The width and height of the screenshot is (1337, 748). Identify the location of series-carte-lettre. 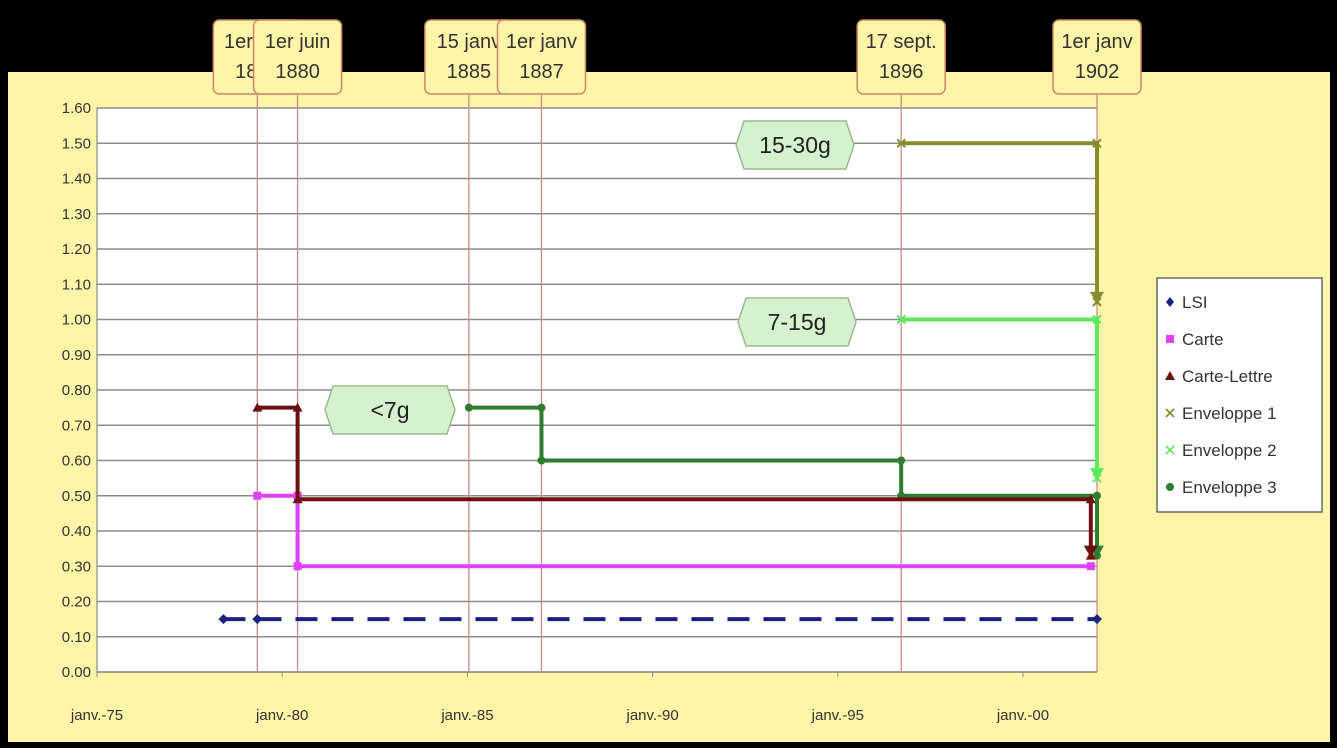
(675, 481).